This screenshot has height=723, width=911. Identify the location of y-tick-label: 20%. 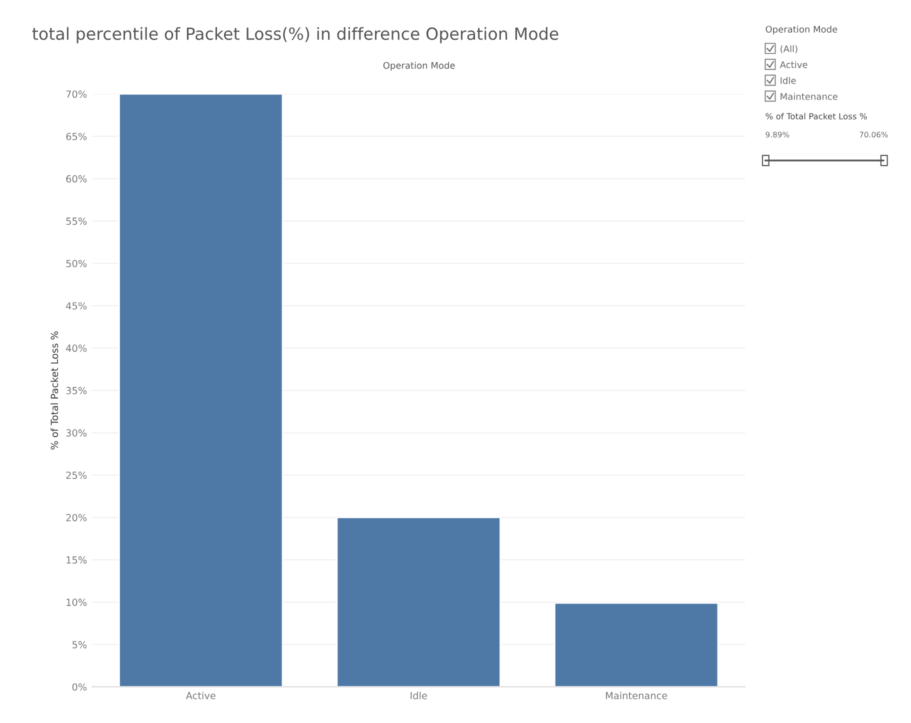
(76, 518).